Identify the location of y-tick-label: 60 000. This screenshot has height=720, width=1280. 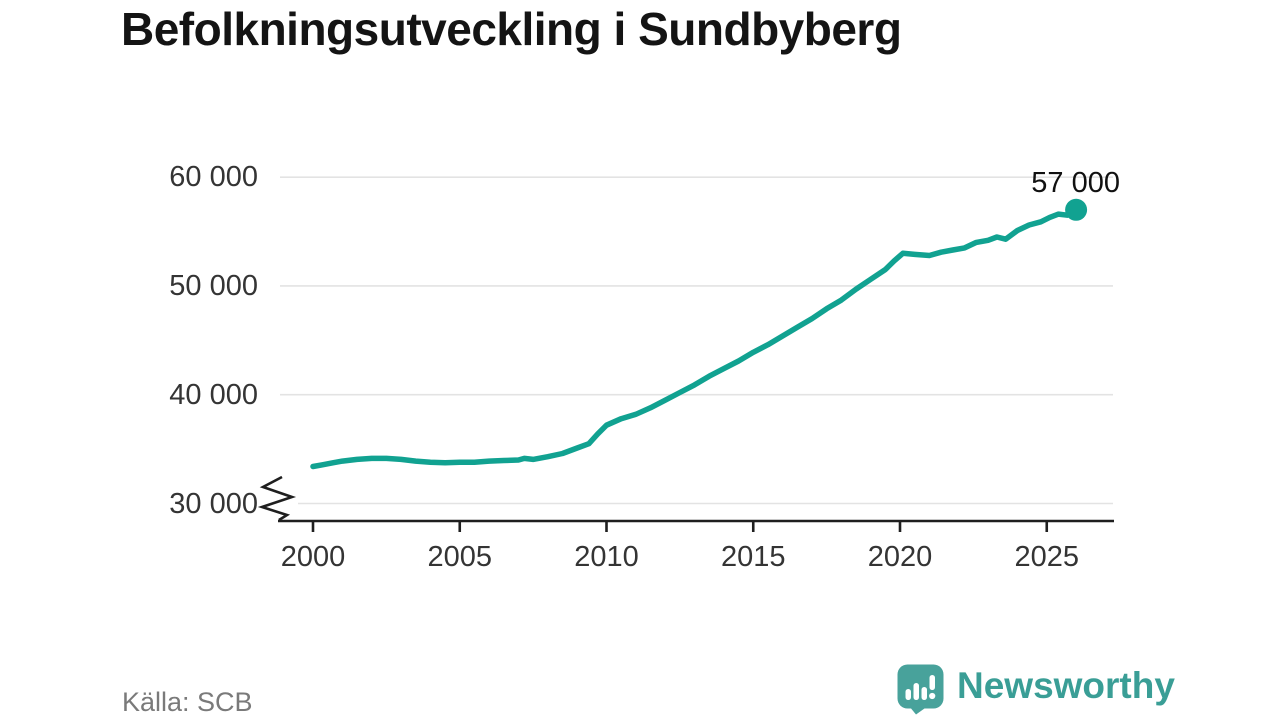
(213, 177).